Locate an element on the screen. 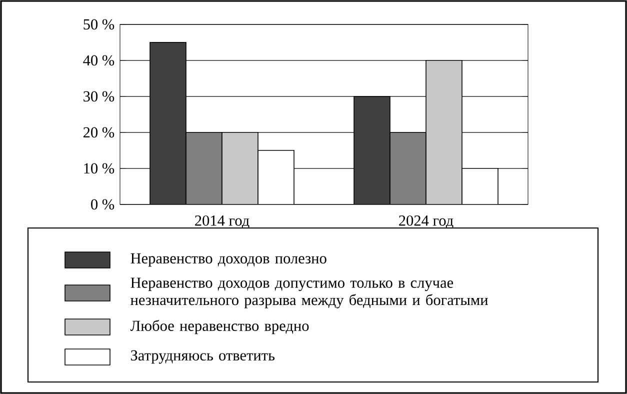 The image size is (627, 394). y-tick-label: 0 % is located at coordinates (102, 204).